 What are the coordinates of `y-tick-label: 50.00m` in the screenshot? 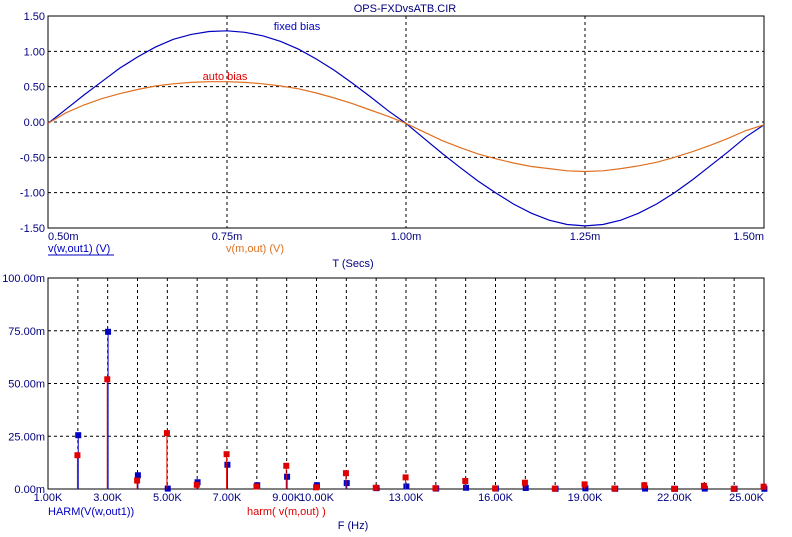 It's located at (26, 385).